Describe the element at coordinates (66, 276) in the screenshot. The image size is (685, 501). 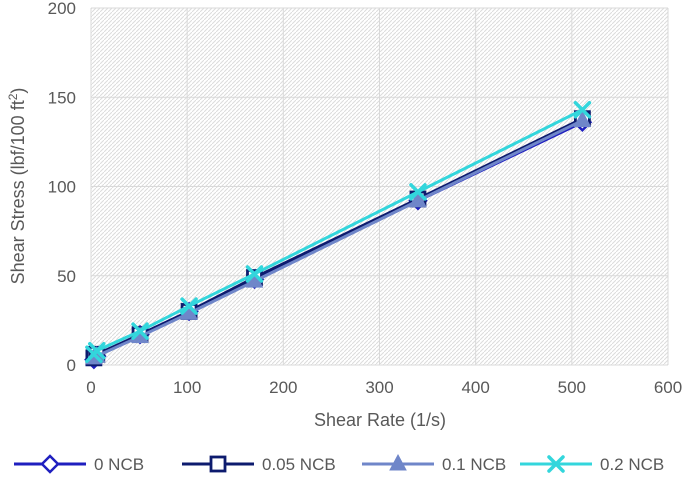
I see `y-tick-label: 50` at that location.